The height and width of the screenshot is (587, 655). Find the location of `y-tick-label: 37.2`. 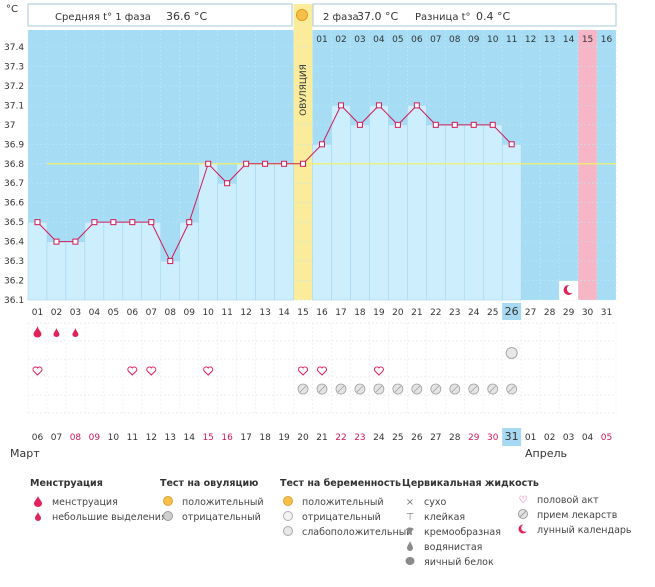

y-tick-label: 37.2 is located at coordinates (14, 87).